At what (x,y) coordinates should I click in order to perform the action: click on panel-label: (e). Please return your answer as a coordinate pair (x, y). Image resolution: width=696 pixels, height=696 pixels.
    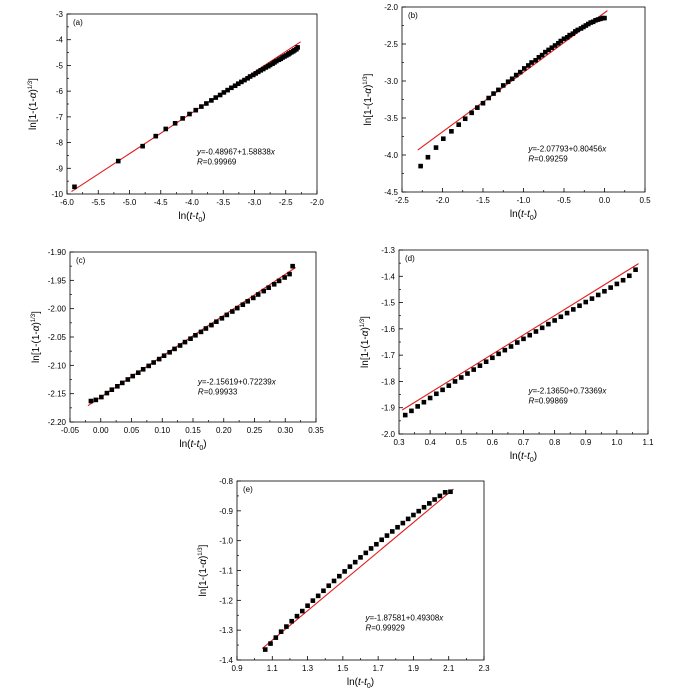
    Looking at the image, I should click on (248, 489).